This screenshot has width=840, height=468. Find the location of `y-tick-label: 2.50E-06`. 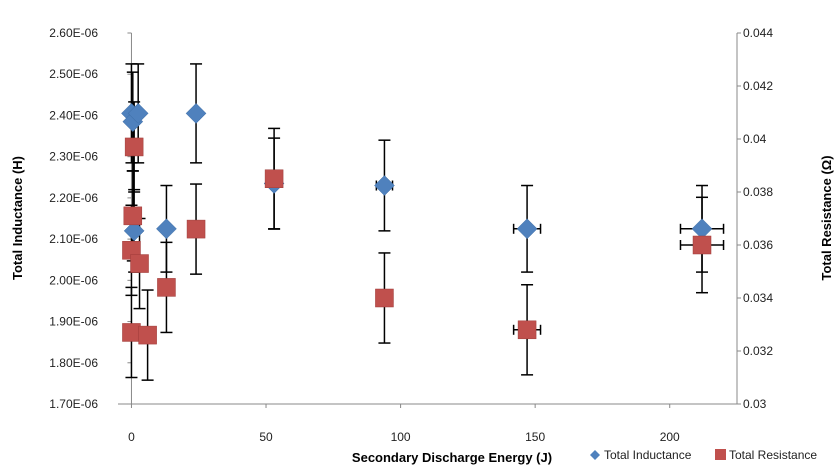

y-tick-label: 2.50E-06 is located at coordinates (73, 74).